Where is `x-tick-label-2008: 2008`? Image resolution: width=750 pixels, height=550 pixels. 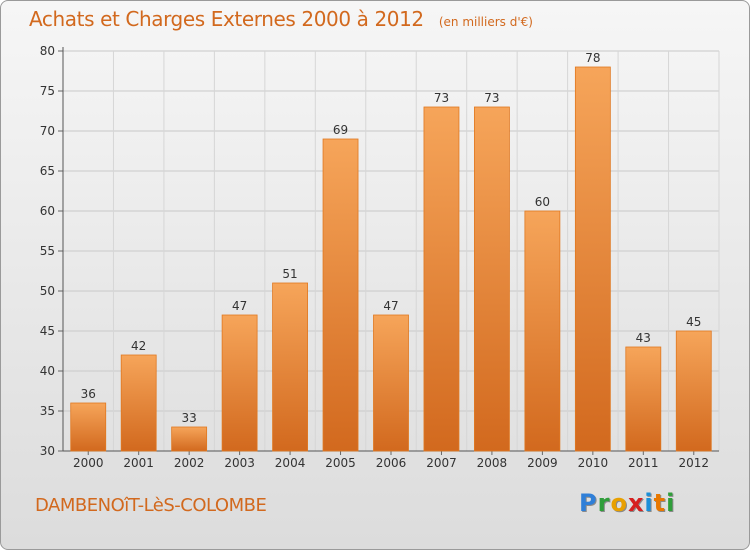
x-tick-label-2008: 2008 is located at coordinates (492, 463).